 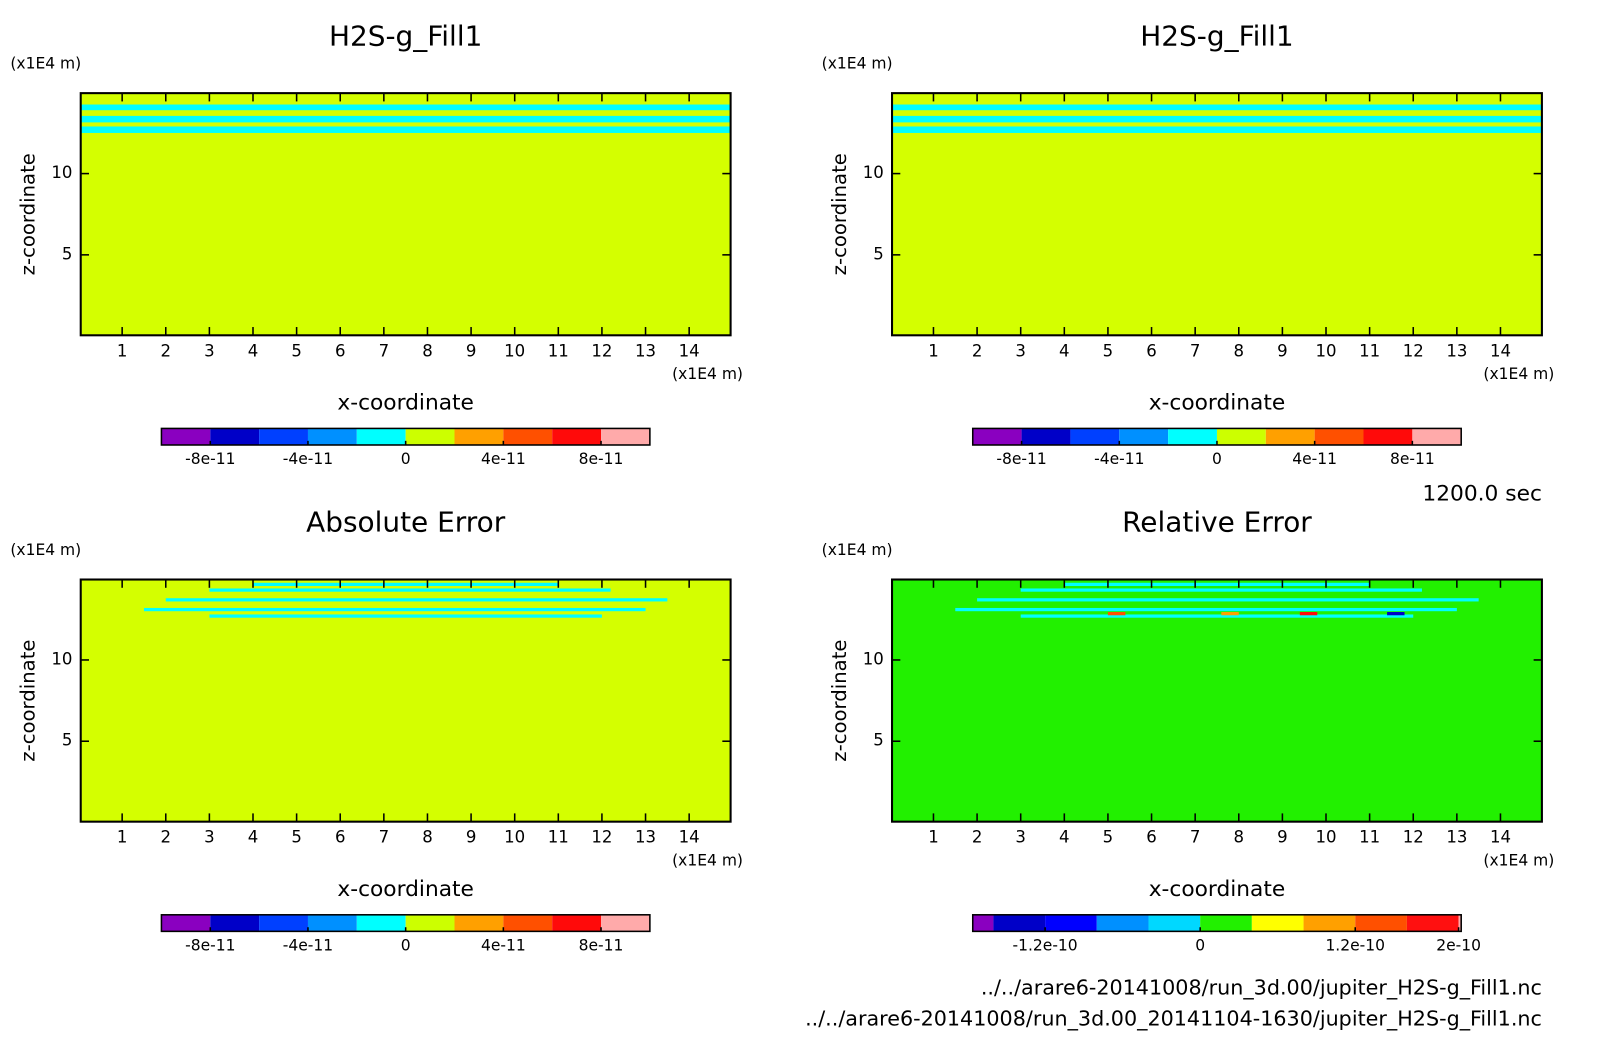 I want to click on x-tick-label: 10, so click(x=514, y=350).